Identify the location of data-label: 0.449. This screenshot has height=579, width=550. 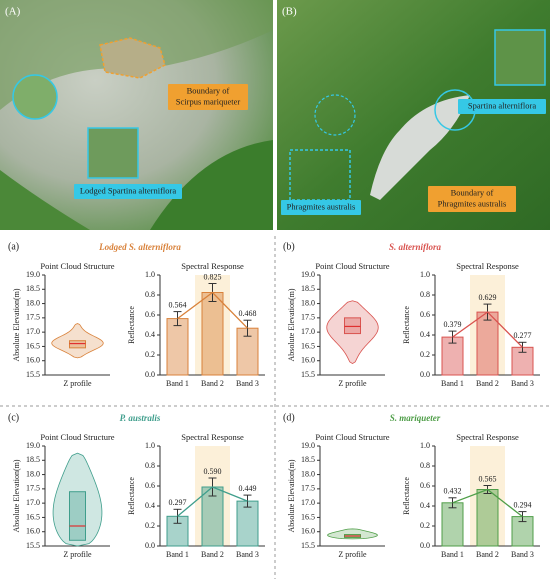
(248, 488).